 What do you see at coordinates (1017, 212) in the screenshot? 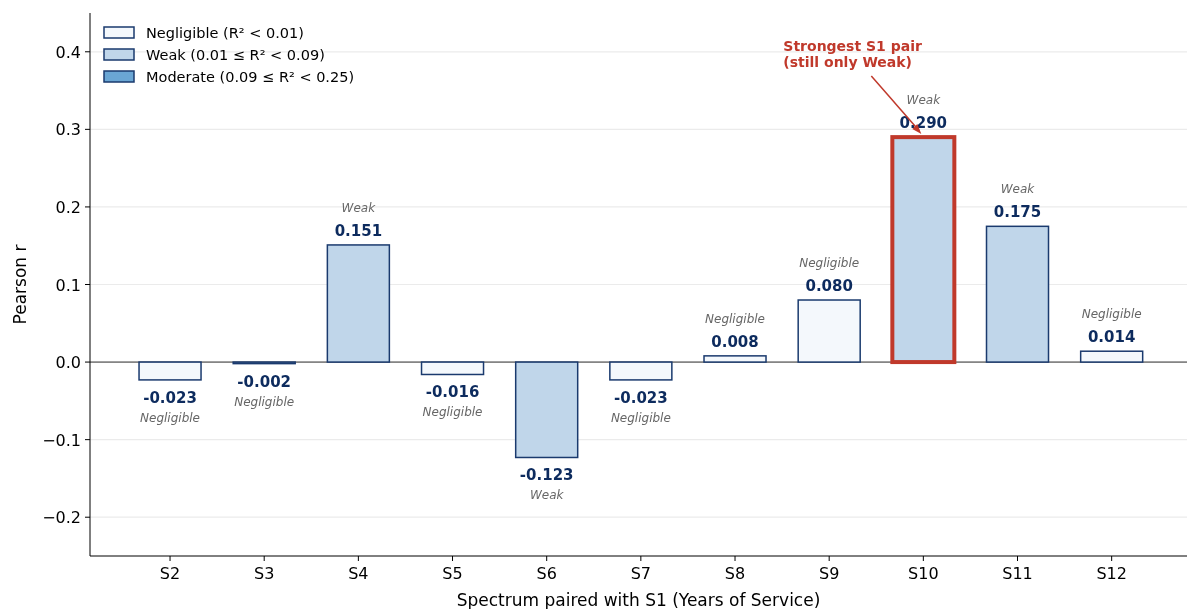
I see `data-label: 0.175` at bounding box center [1017, 212].